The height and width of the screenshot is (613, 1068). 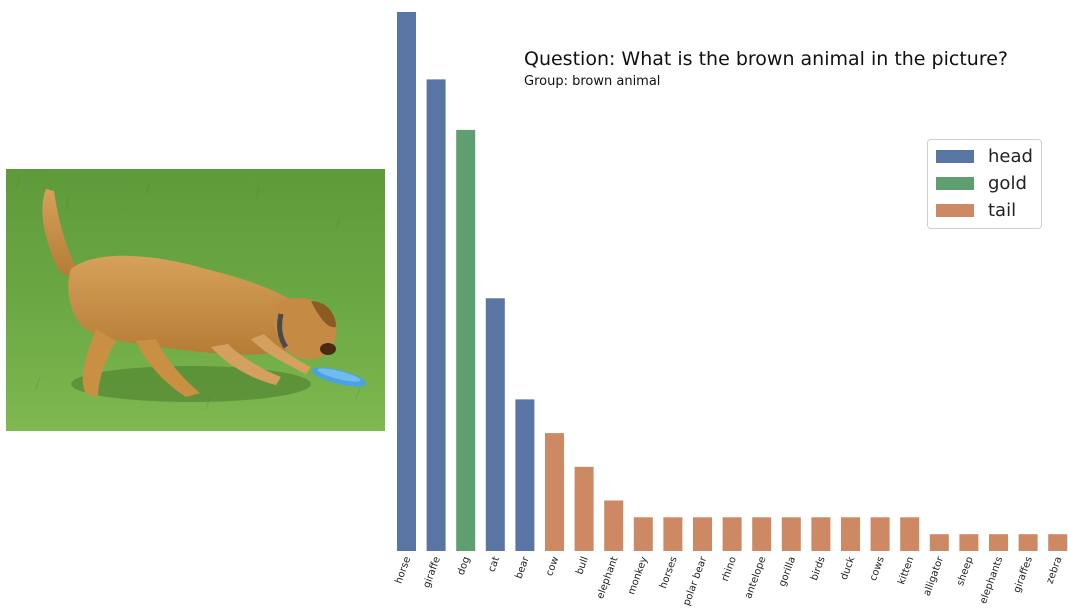 I want to click on bar-polar-bear, so click(x=702, y=534).